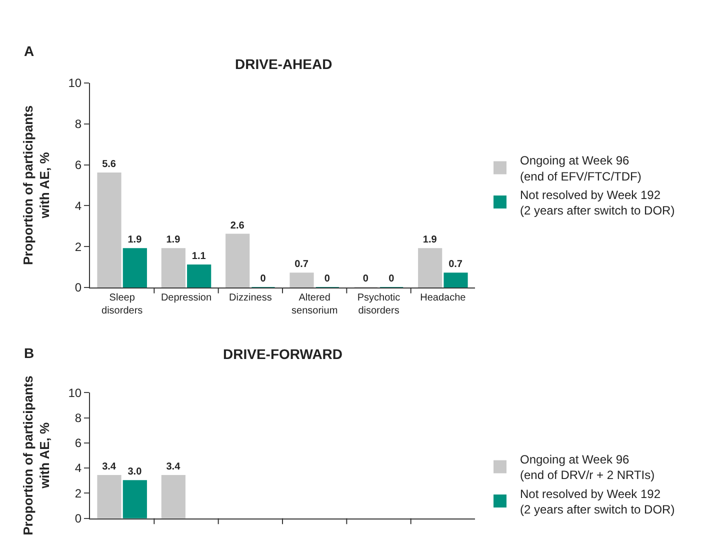 The width and height of the screenshot is (707, 535). I want to click on x-tick-label: Sleep disorders, so click(122, 304).